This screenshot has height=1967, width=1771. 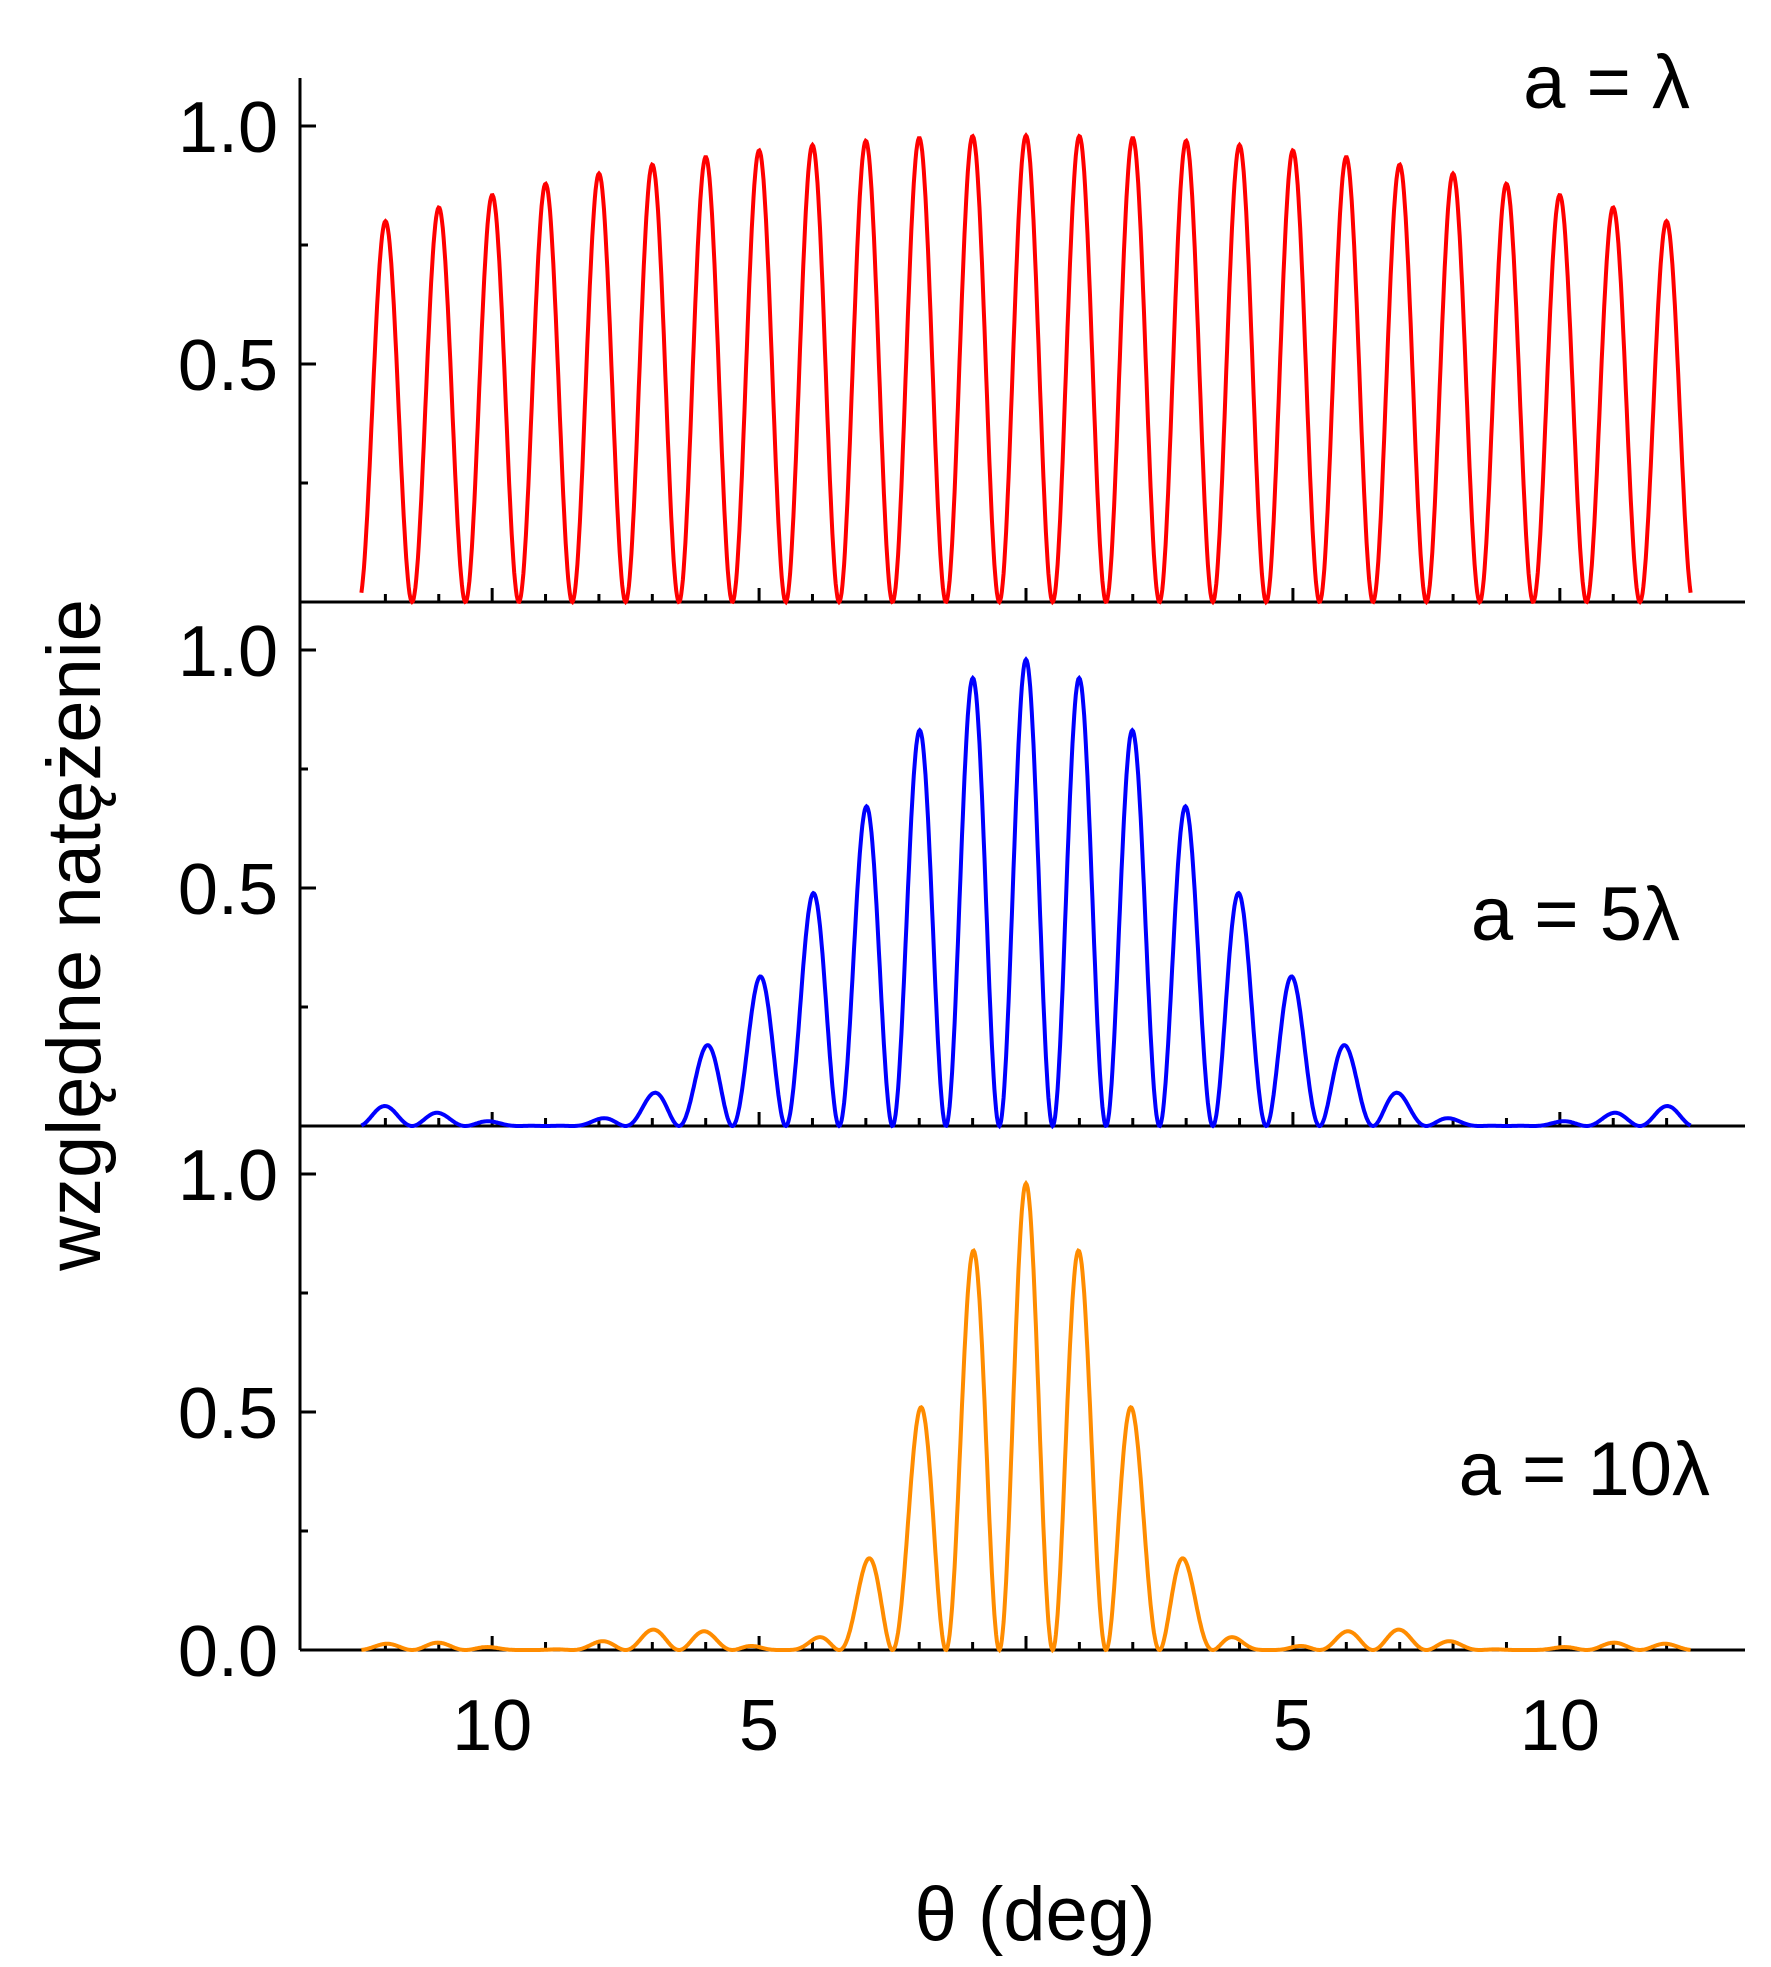 I want to click on y-tick-label: 0.0, so click(x=228, y=1652).